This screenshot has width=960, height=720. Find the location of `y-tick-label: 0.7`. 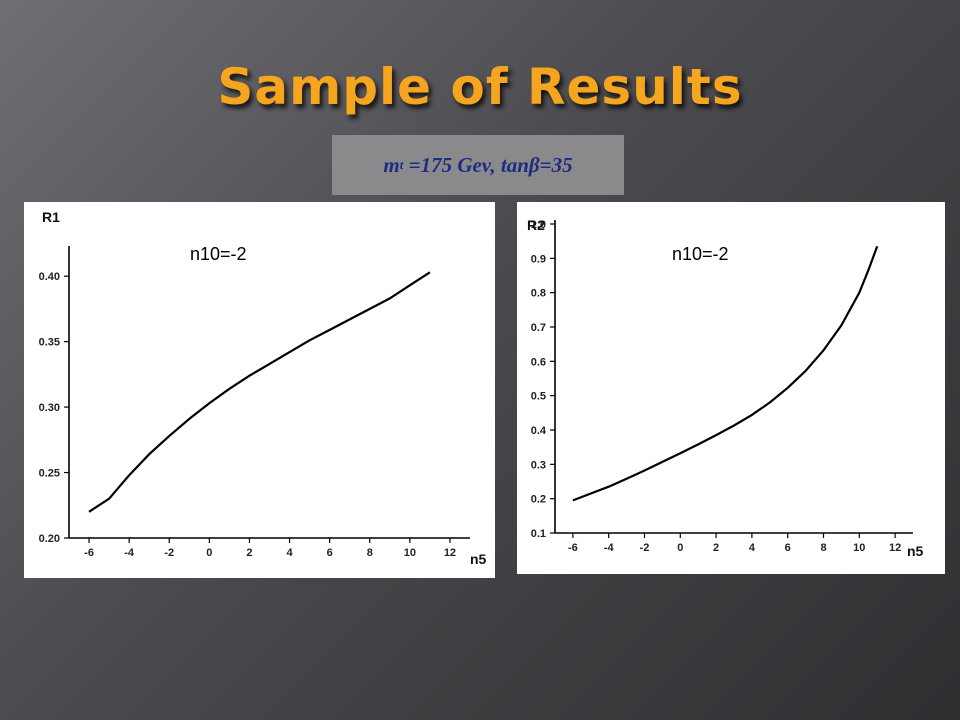

y-tick-label: 0.7 is located at coordinates (538, 328).